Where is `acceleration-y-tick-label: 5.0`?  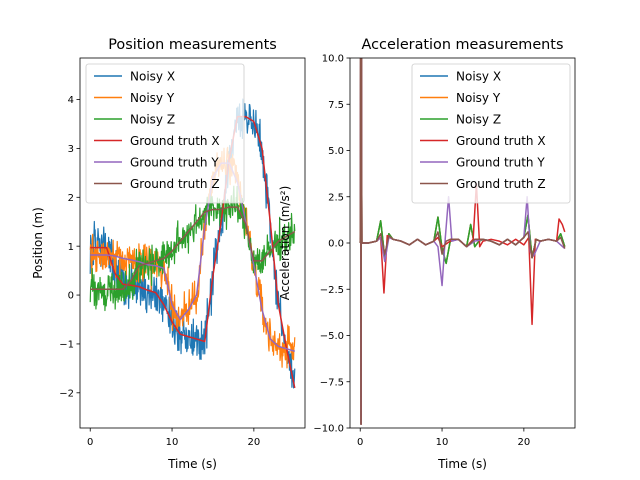
acceleration-y-tick-label: 5.0 is located at coordinates (336, 151).